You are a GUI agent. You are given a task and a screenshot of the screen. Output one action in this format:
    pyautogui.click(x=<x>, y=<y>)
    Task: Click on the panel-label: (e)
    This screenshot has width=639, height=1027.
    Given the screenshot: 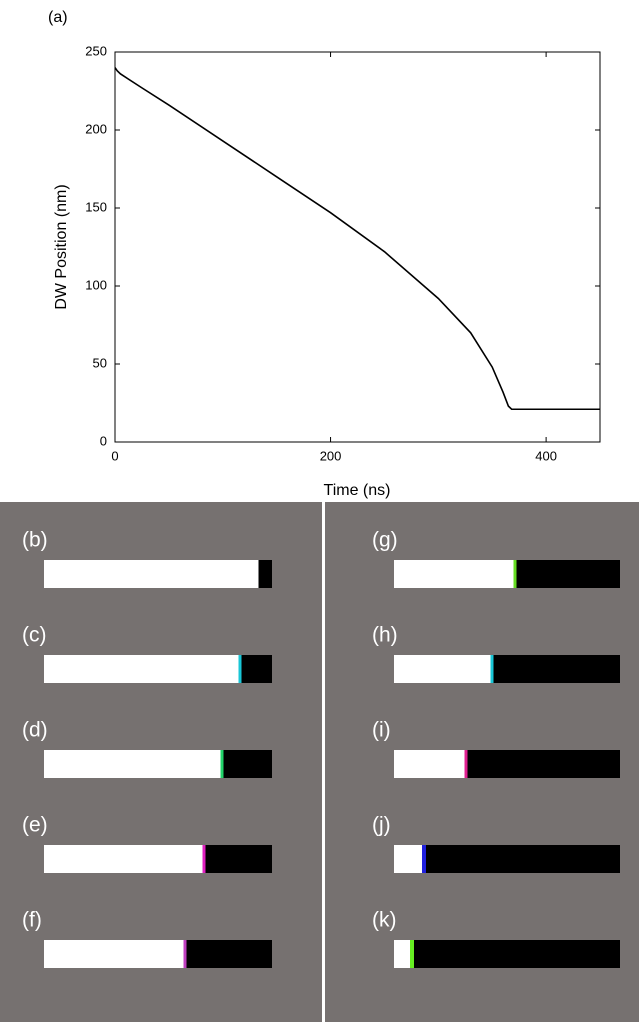 What is the action you would take?
    pyautogui.click(x=35, y=825)
    